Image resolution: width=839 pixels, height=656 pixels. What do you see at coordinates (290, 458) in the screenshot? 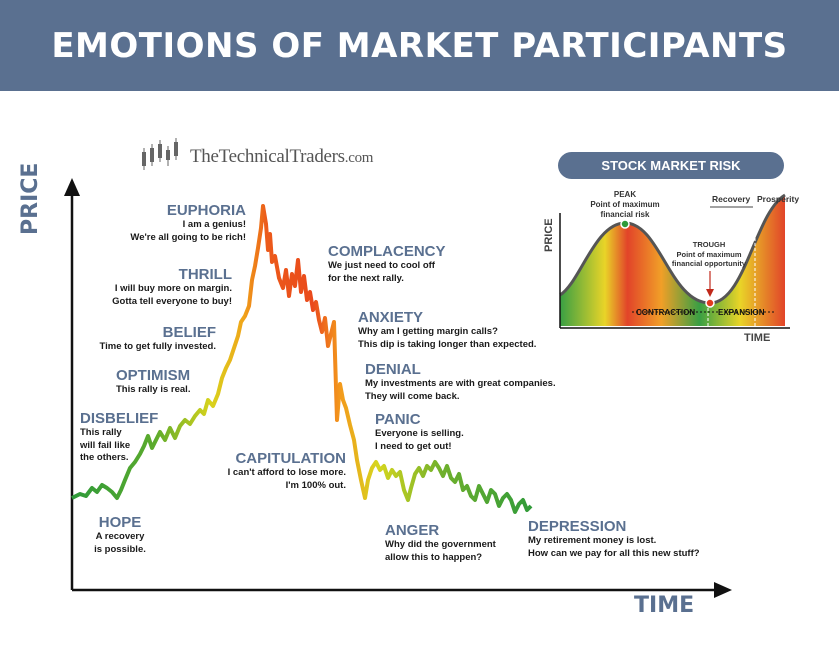
I see `phase-name: CAPITULATION` at bounding box center [290, 458].